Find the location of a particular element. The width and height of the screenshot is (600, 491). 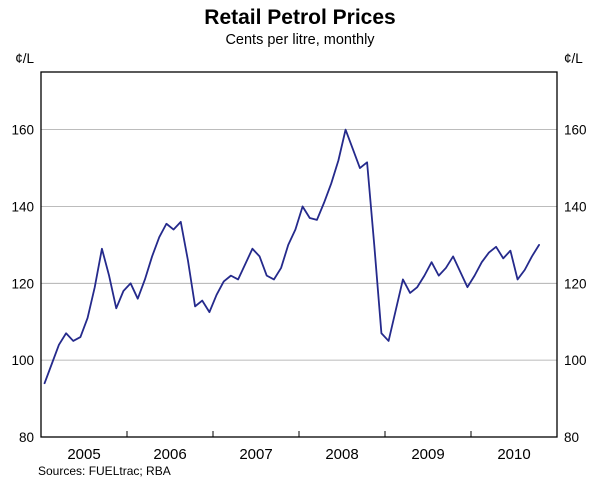

y-axis-label-right: 140 is located at coordinates (575, 206).